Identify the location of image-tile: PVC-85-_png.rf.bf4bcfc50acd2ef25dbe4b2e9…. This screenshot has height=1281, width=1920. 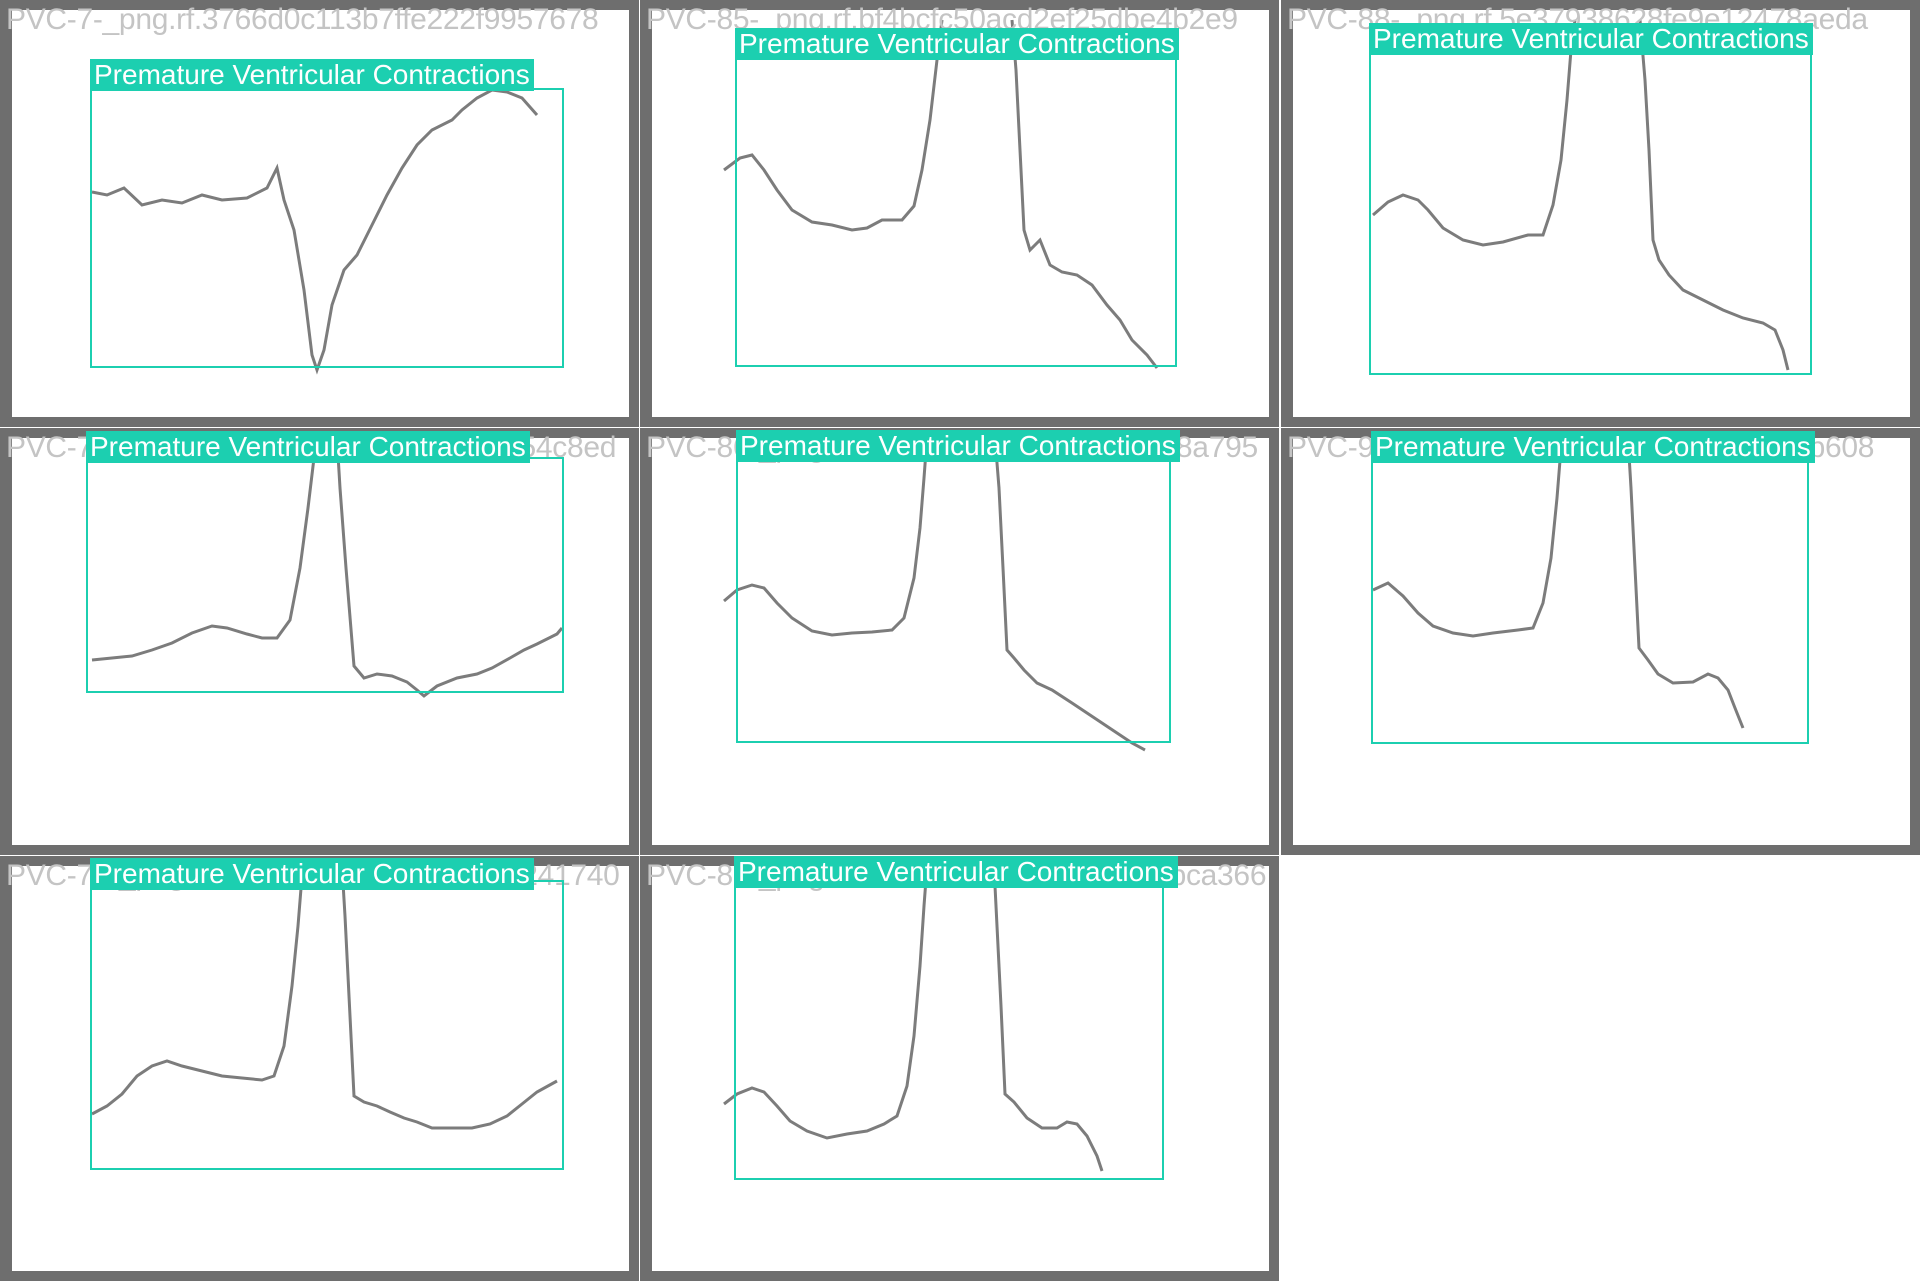
(959, 213).